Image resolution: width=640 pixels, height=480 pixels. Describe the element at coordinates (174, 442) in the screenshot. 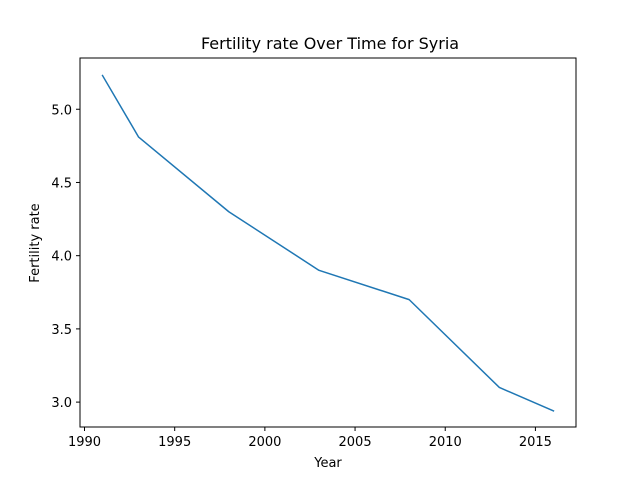

I see `x-tick-label: 1995` at that location.